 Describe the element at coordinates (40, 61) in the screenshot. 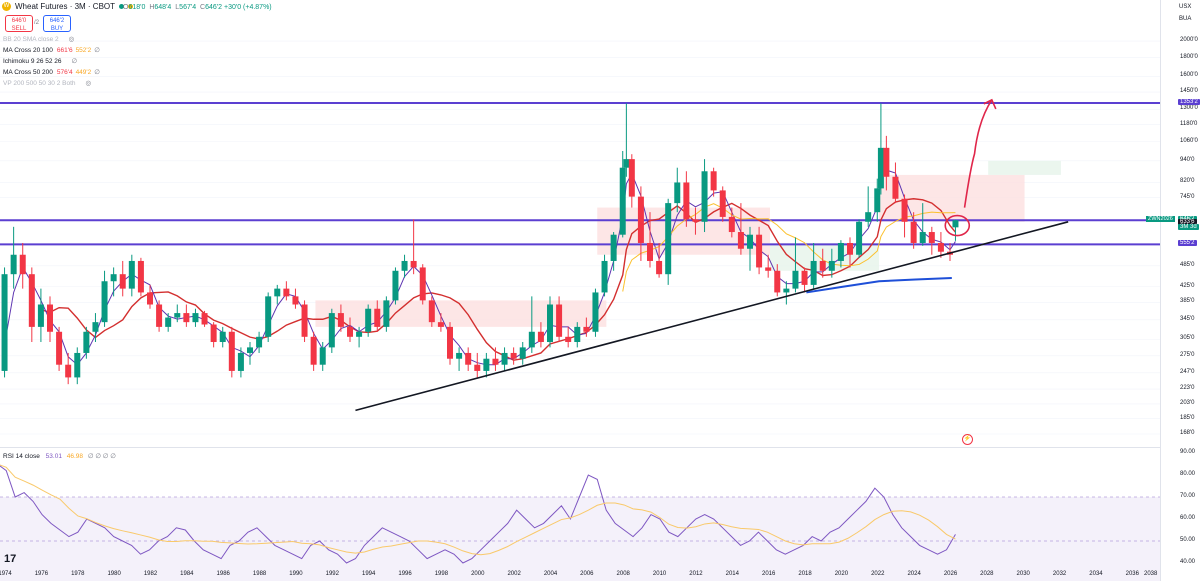

I see `indicator-row: Ichimoku 9 26 52 26 ∅` at that location.